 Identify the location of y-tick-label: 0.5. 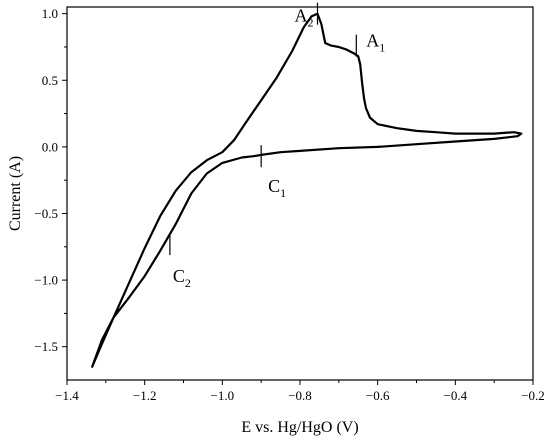
(50, 80).